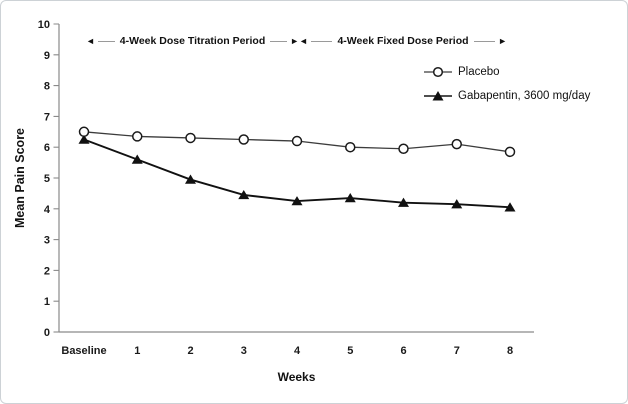  What do you see at coordinates (47, 271) in the screenshot?
I see `y-tick-label: 2` at bounding box center [47, 271].